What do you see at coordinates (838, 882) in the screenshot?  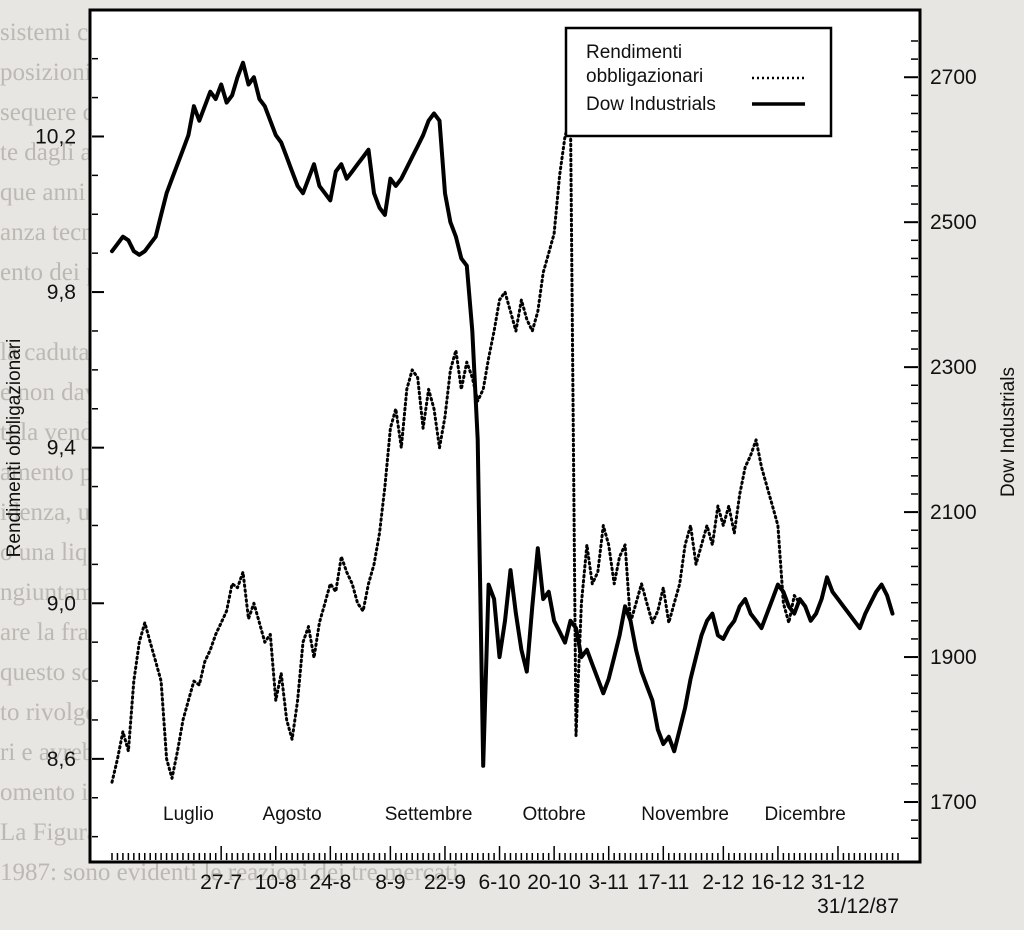 I see `date-tick-label: 31-12` at bounding box center [838, 882].